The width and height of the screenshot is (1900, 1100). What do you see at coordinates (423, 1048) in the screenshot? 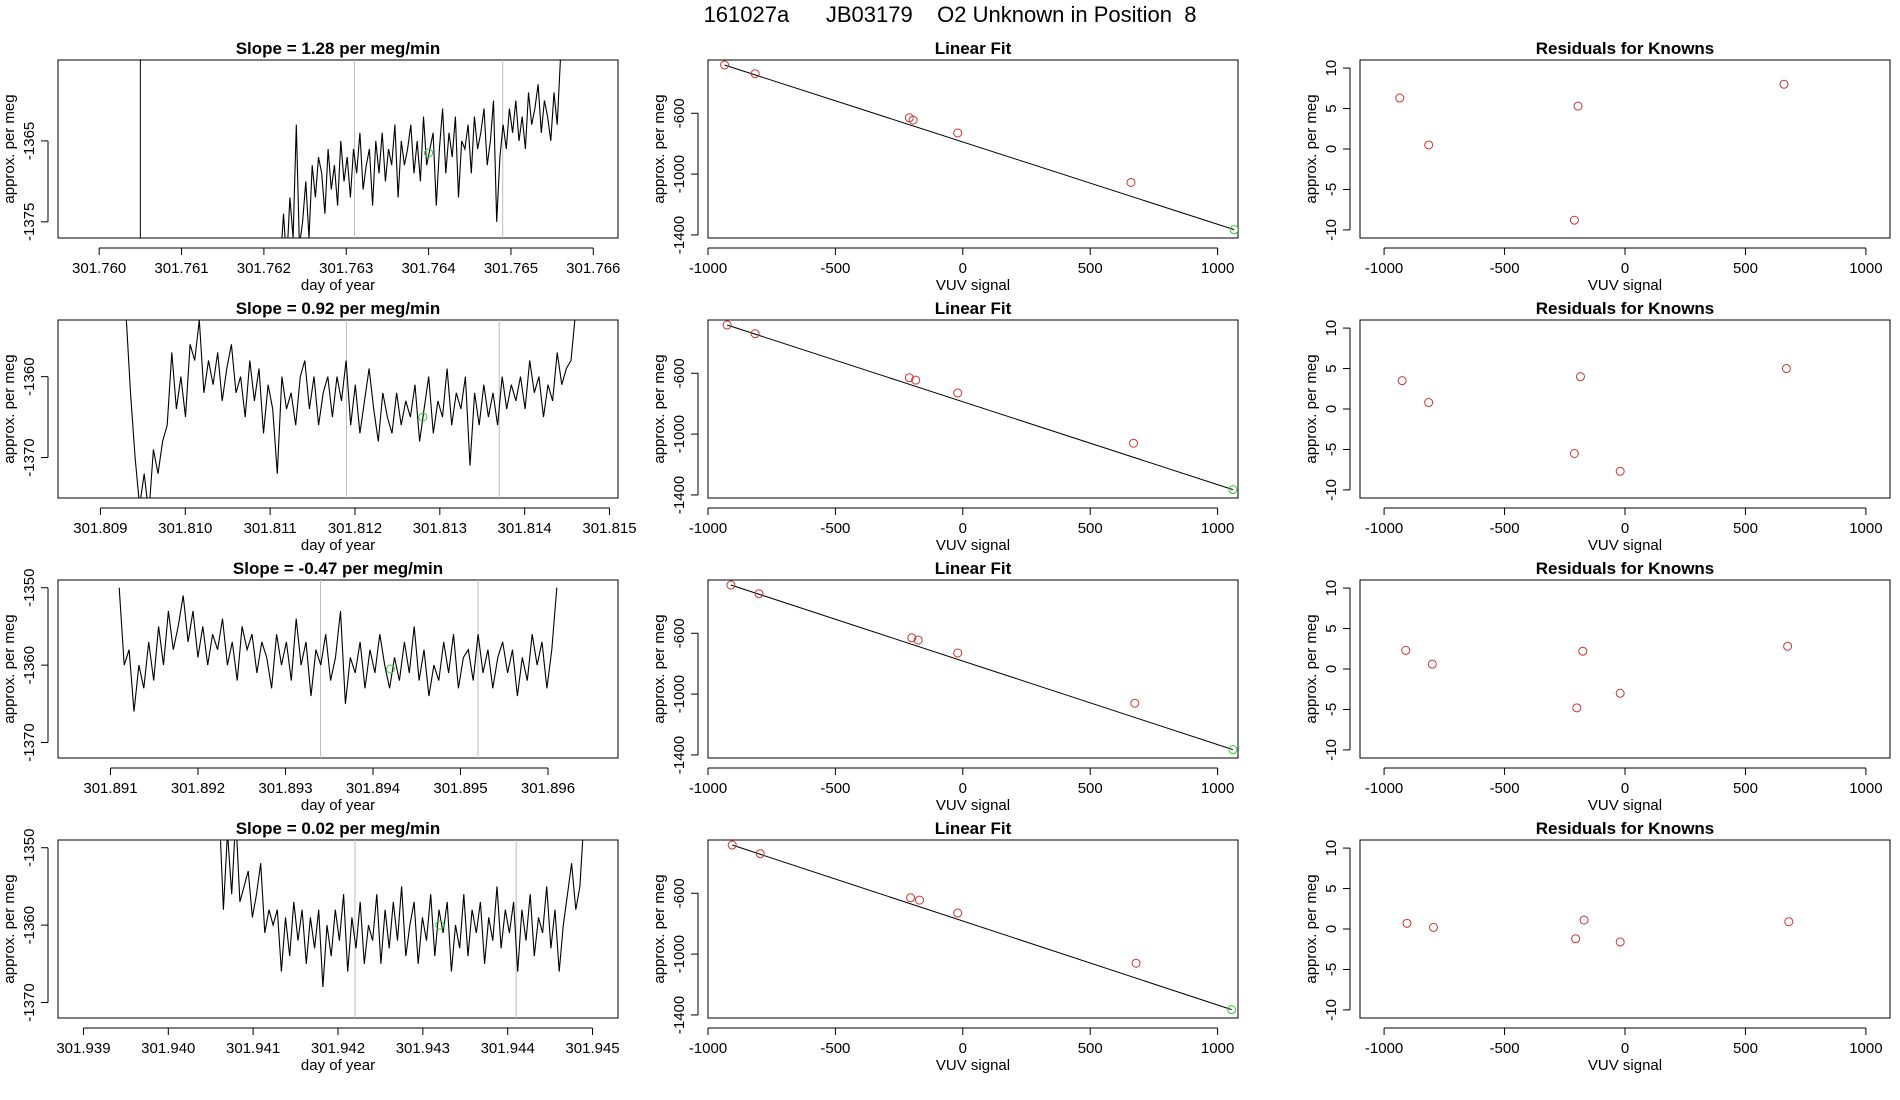
I see `x-tick-label: 301.943` at bounding box center [423, 1048].